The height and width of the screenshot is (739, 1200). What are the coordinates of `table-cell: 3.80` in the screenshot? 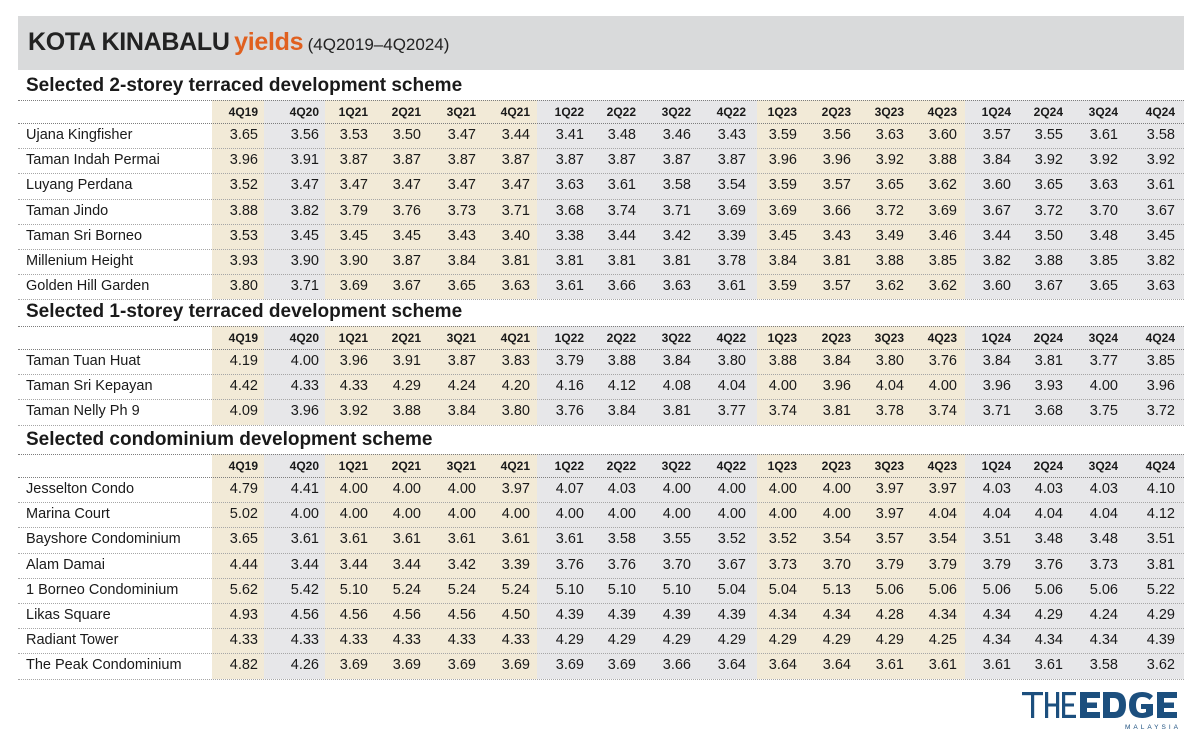 It's located at (515, 411).